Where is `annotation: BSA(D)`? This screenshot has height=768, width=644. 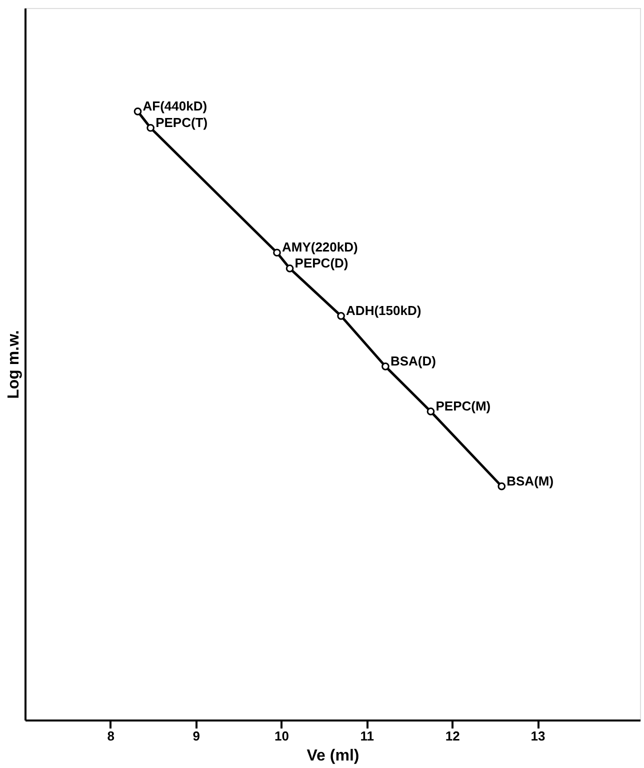 annotation: BSA(D) is located at coordinates (413, 360).